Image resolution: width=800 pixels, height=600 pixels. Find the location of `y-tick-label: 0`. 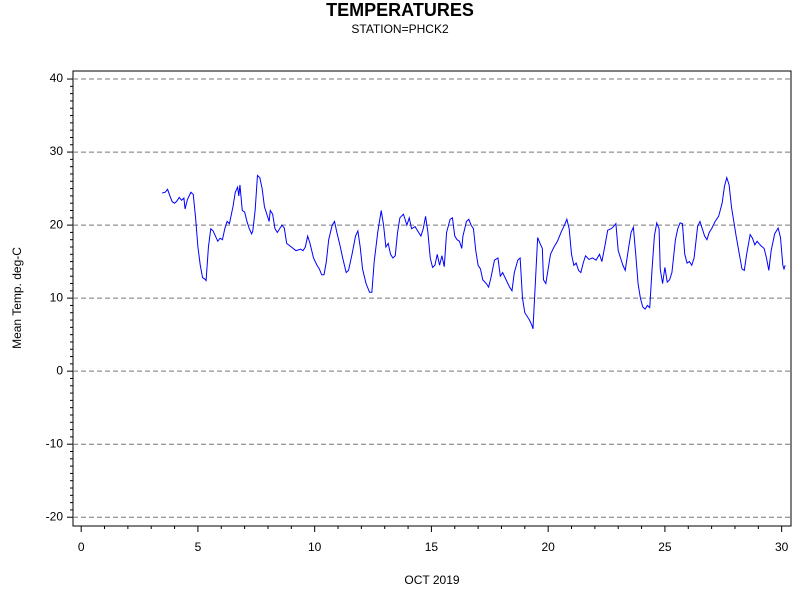

y-tick-label: 0 is located at coordinates (59, 370).